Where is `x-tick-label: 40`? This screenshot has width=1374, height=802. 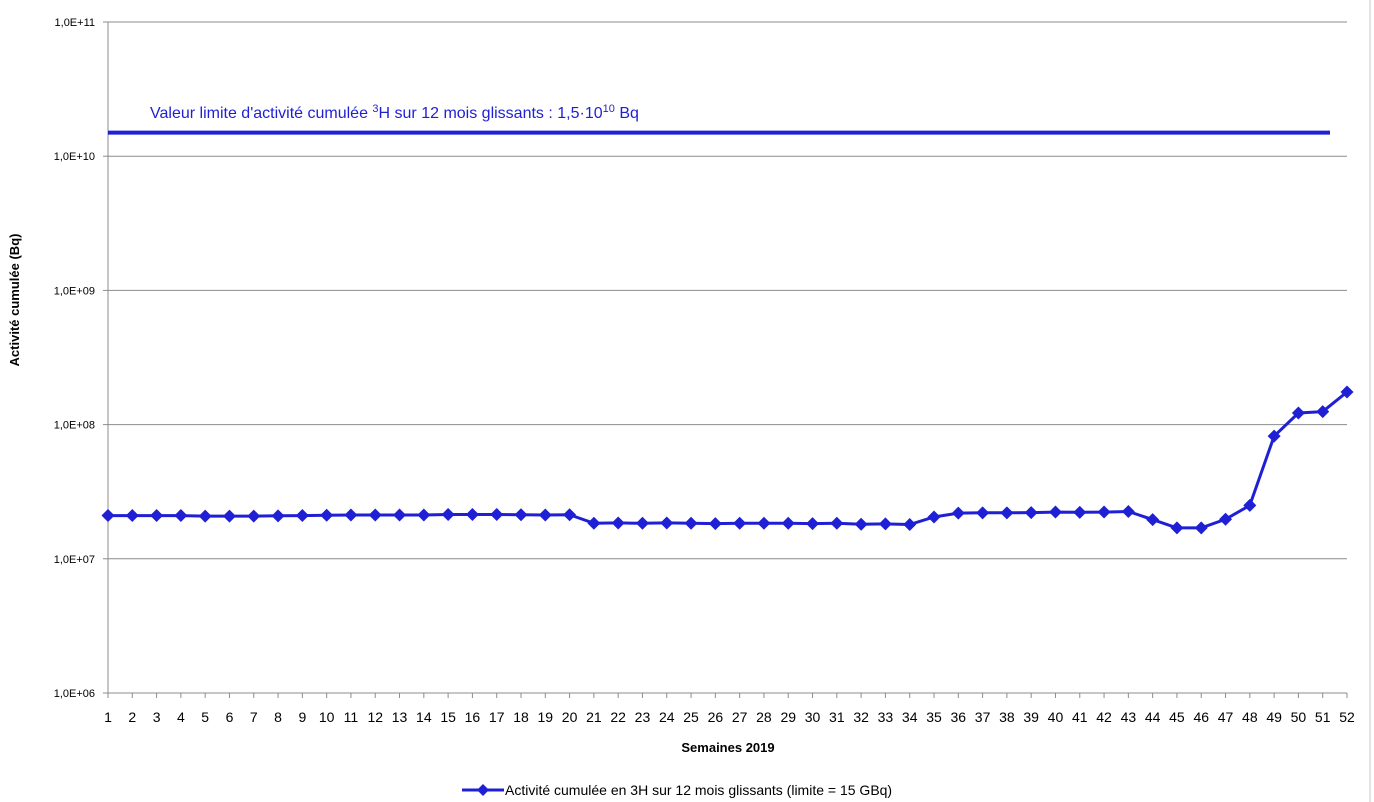
x-tick-label: 40 is located at coordinates (1056, 717).